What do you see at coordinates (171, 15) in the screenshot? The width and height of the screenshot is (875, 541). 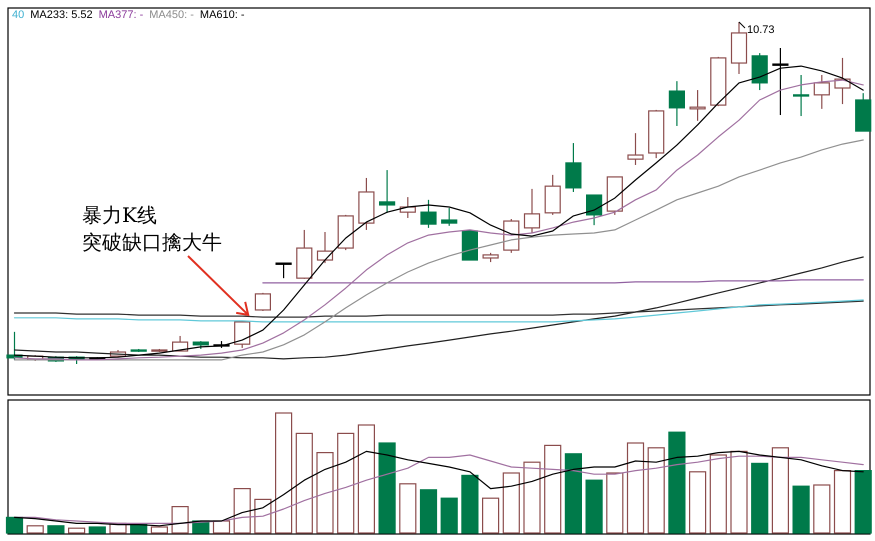 I see `text: MA450: -` at bounding box center [171, 15].